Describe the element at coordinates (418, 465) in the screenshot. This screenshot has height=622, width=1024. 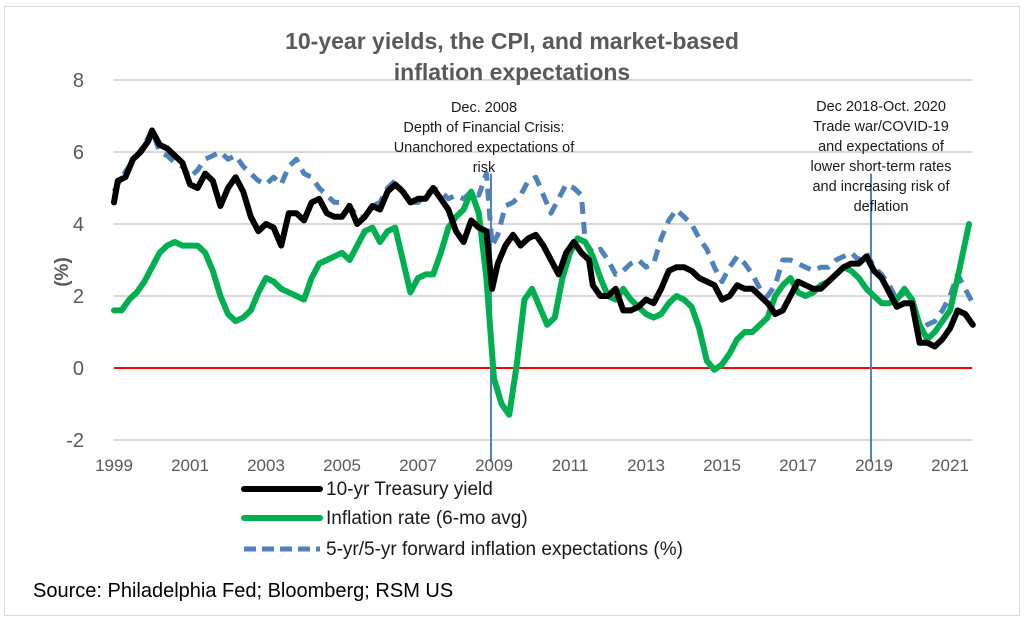
I see `x-tick-label: 2007` at that location.